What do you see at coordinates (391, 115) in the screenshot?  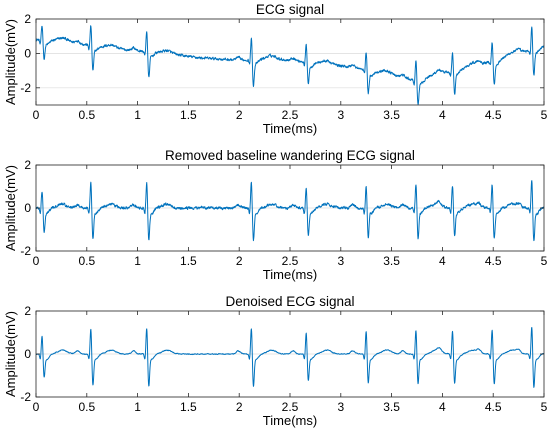 I see `ecg-signal-x-tick-label: 3.5` at bounding box center [391, 115].